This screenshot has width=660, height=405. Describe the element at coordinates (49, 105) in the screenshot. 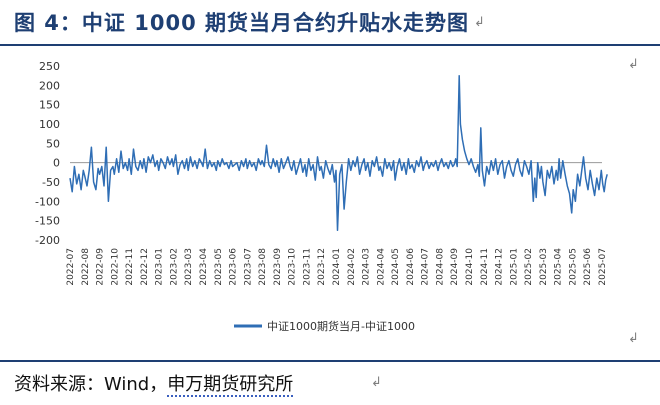

I see `y-tick-label: 150` at that location.